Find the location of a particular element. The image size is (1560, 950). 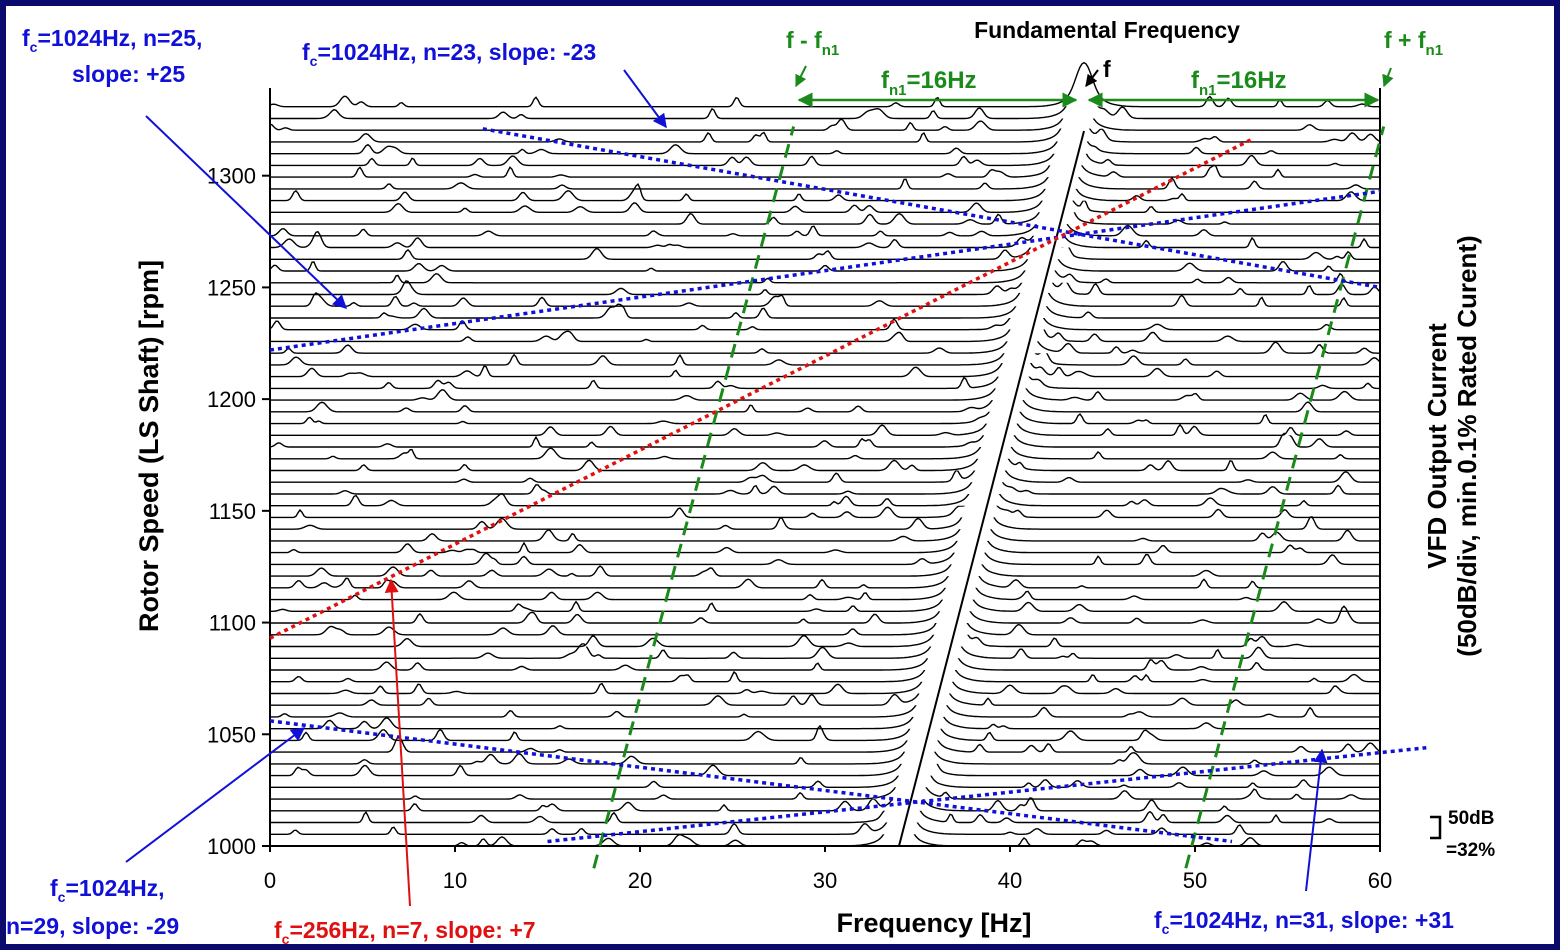

y2-axis-title-line2: (50dB/div, min.0.1% Rated Curent) is located at coordinates (1467, 445).